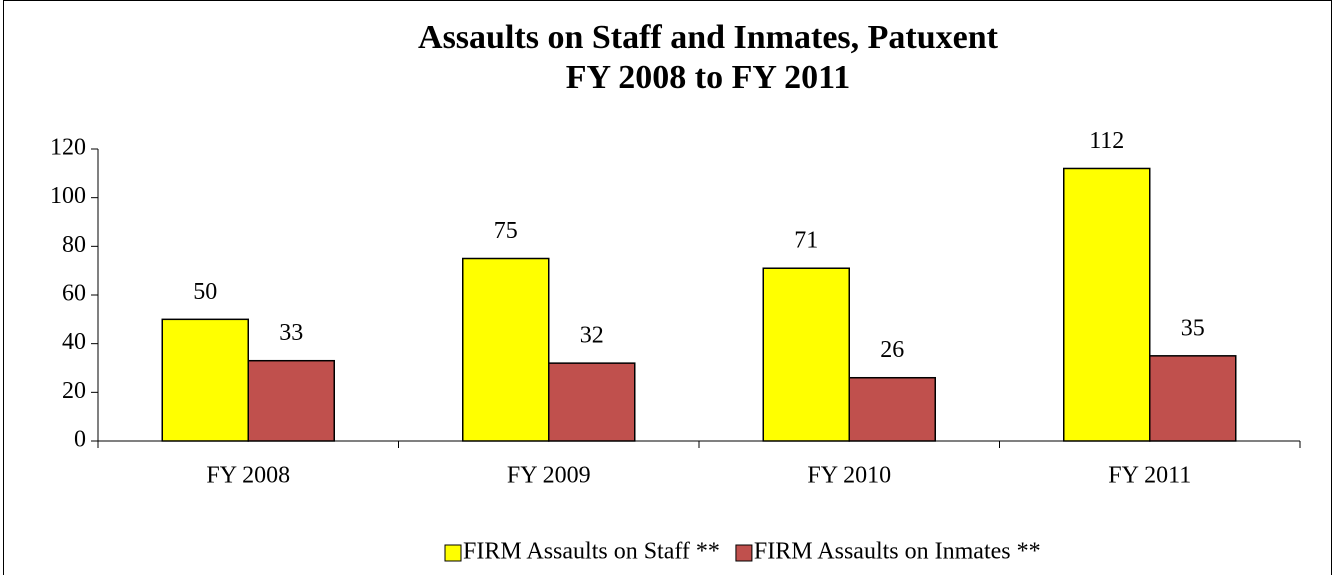 The height and width of the screenshot is (575, 1335). I want to click on value-label: 71, so click(806, 241).